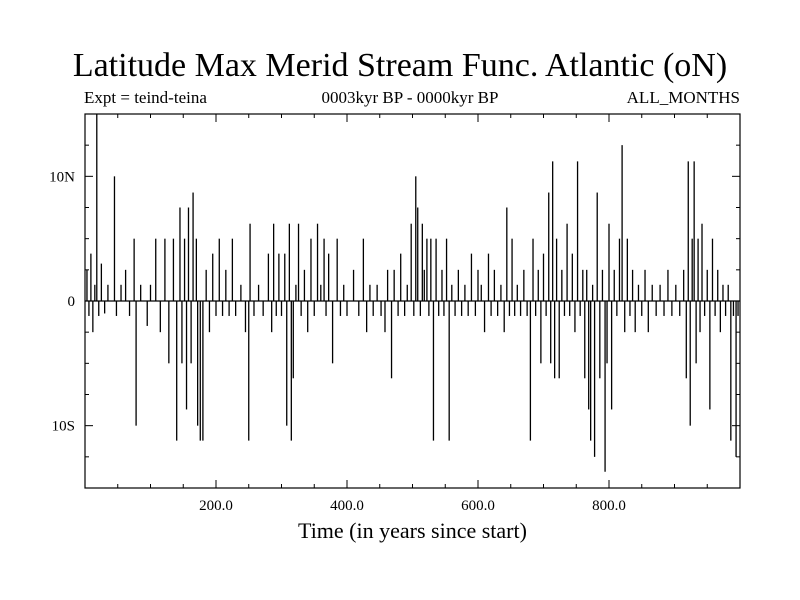 The height and width of the screenshot is (600, 800). What do you see at coordinates (478, 506) in the screenshot?
I see `x-tick-label: 600.0` at bounding box center [478, 506].